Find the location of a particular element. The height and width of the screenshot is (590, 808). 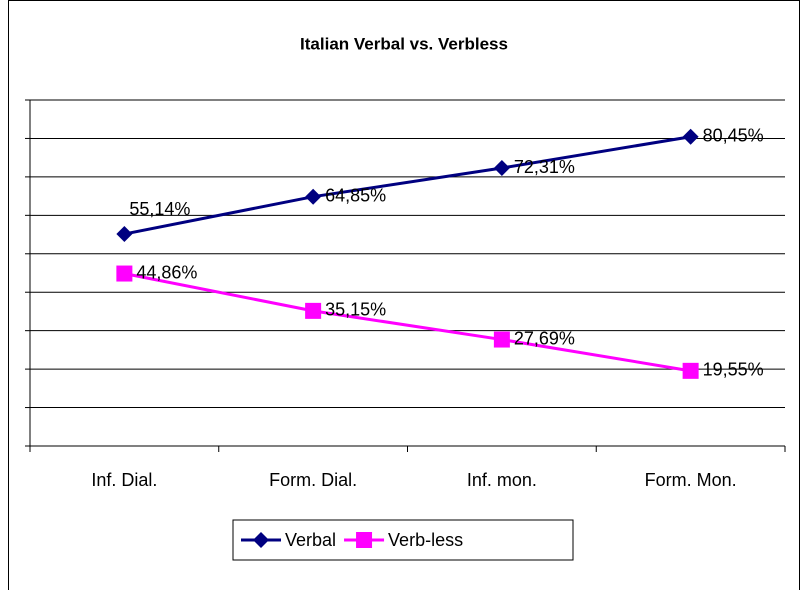

x-tick-label: Inf. mon. is located at coordinates (502, 480).